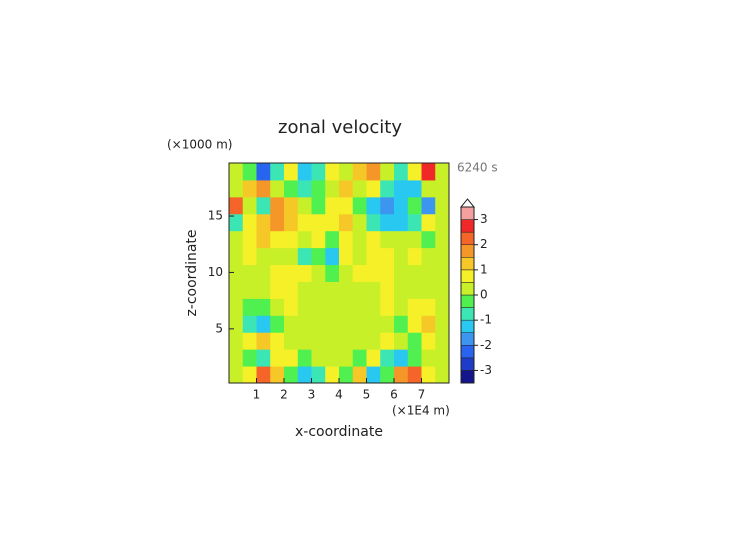 The height and width of the screenshot is (536, 752). What do you see at coordinates (219, 328) in the screenshot?
I see `y-tick-label: 5` at bounding box center [219, 328].